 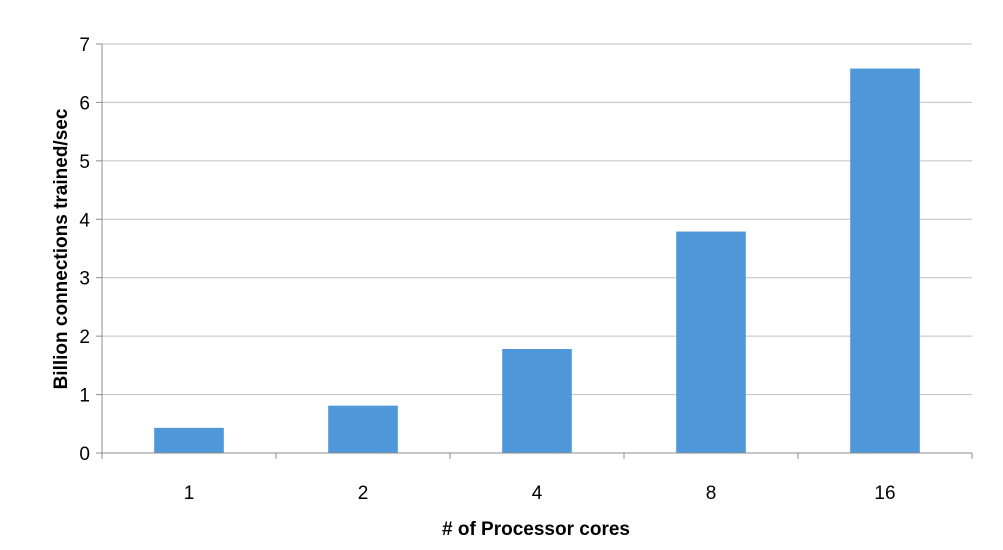 I want to click on y-axis-title: Billion connections trained/sec, so click(x=61, y=248).